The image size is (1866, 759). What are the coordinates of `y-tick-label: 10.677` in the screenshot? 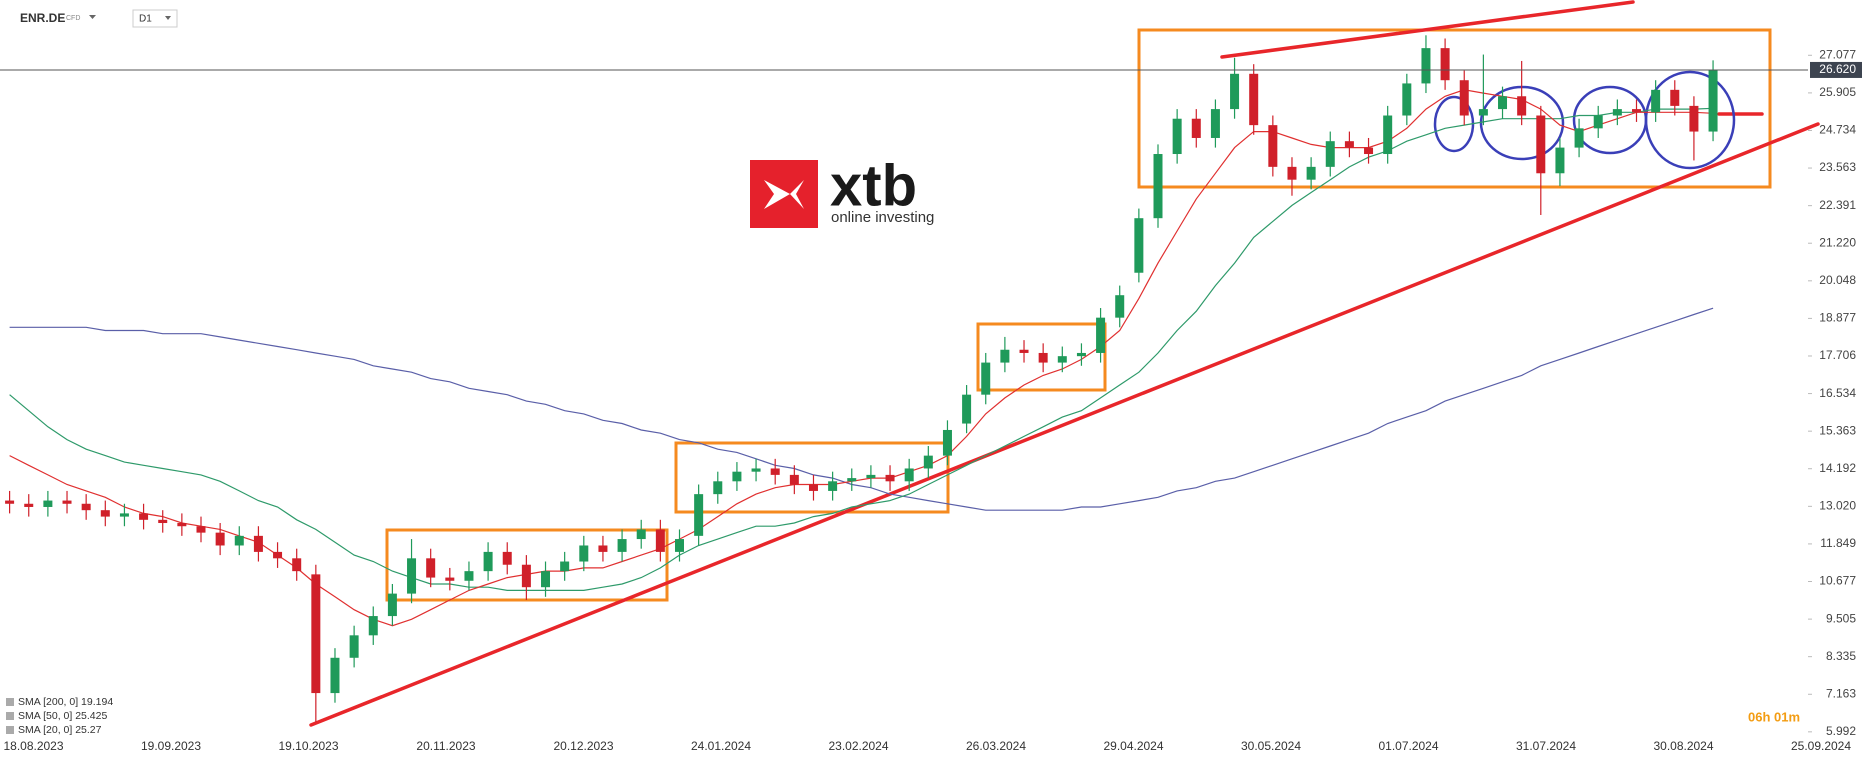 It's located at (1837, 581).